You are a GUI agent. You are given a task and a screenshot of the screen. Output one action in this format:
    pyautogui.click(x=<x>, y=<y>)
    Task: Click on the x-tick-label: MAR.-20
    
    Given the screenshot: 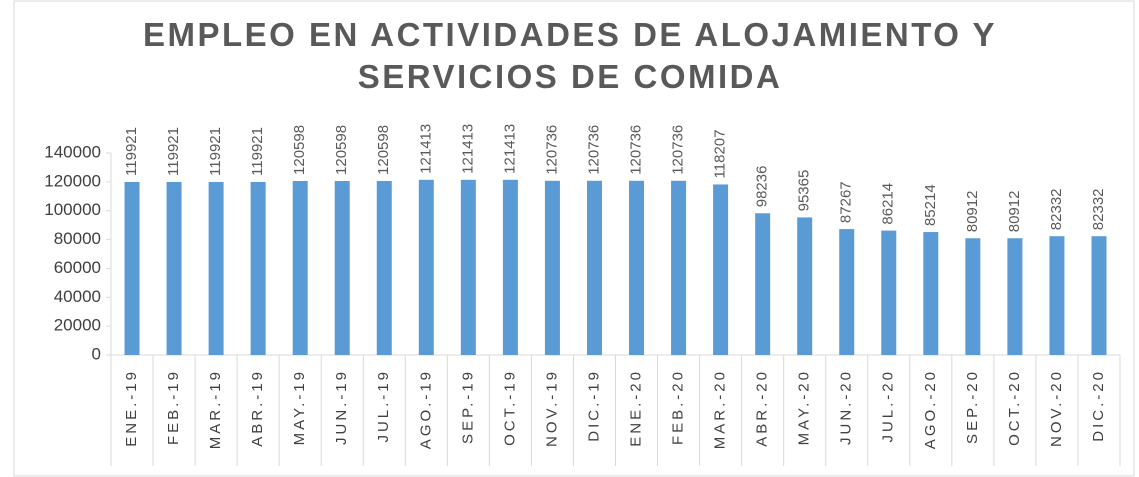 What is the action you would take?
    pyautogui.click(x=720, y=409)
    